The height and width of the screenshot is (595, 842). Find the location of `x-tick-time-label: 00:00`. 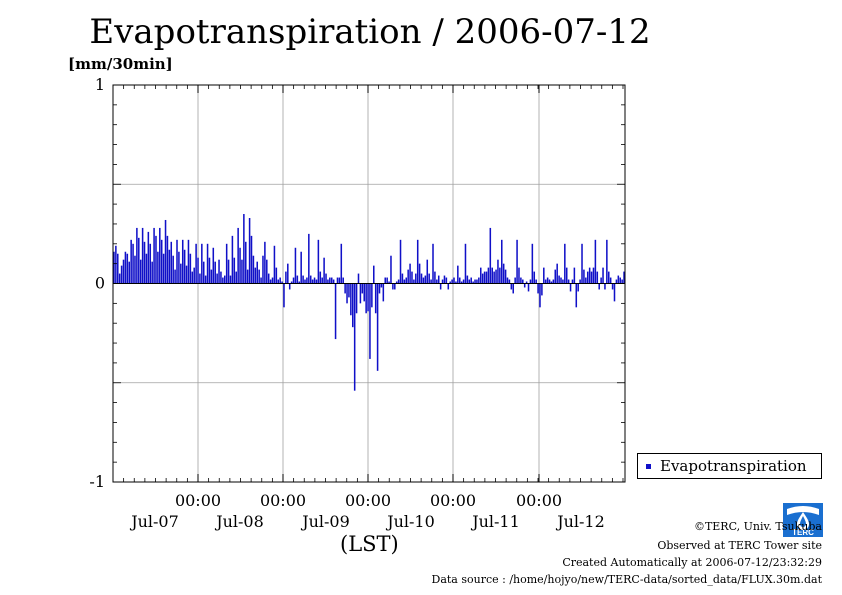

x-tick-time-label: 00:00 is located at coordinates (198, 500).